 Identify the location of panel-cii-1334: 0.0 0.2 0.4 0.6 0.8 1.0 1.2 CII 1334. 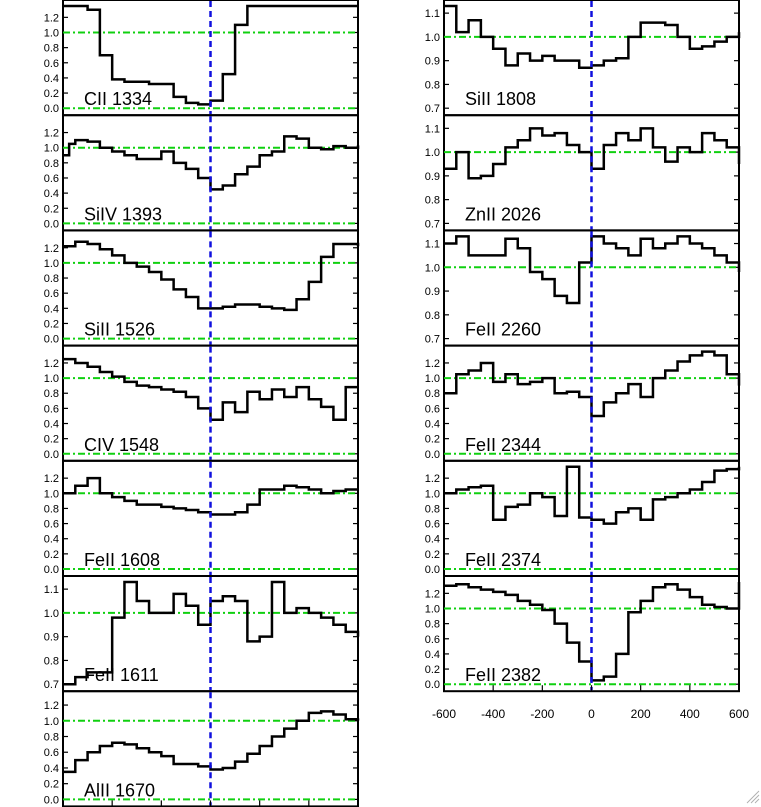
(201, 58).